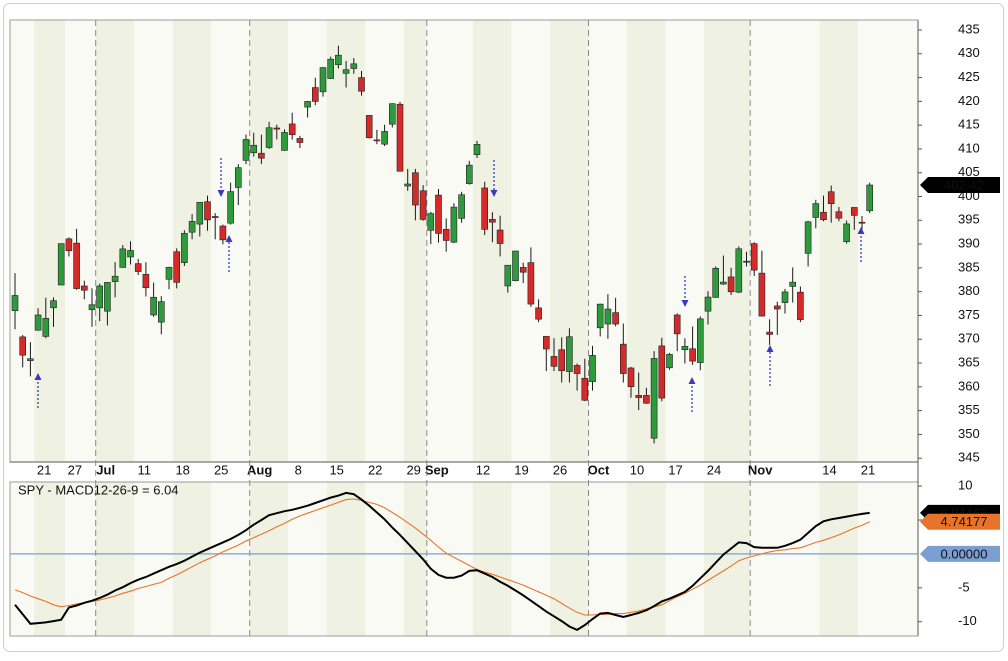  I want to click on x-tick-label: Jul, so click(105, 469).